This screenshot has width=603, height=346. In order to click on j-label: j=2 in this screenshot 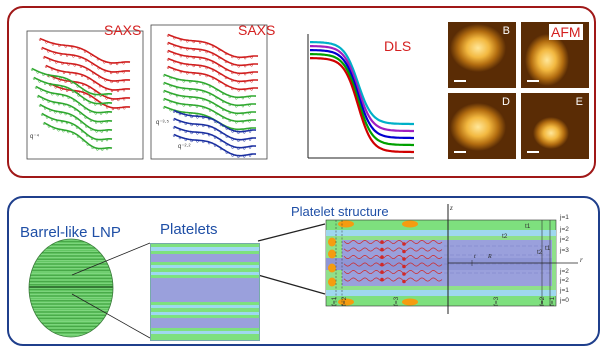, I will do `click(564, 280)`.